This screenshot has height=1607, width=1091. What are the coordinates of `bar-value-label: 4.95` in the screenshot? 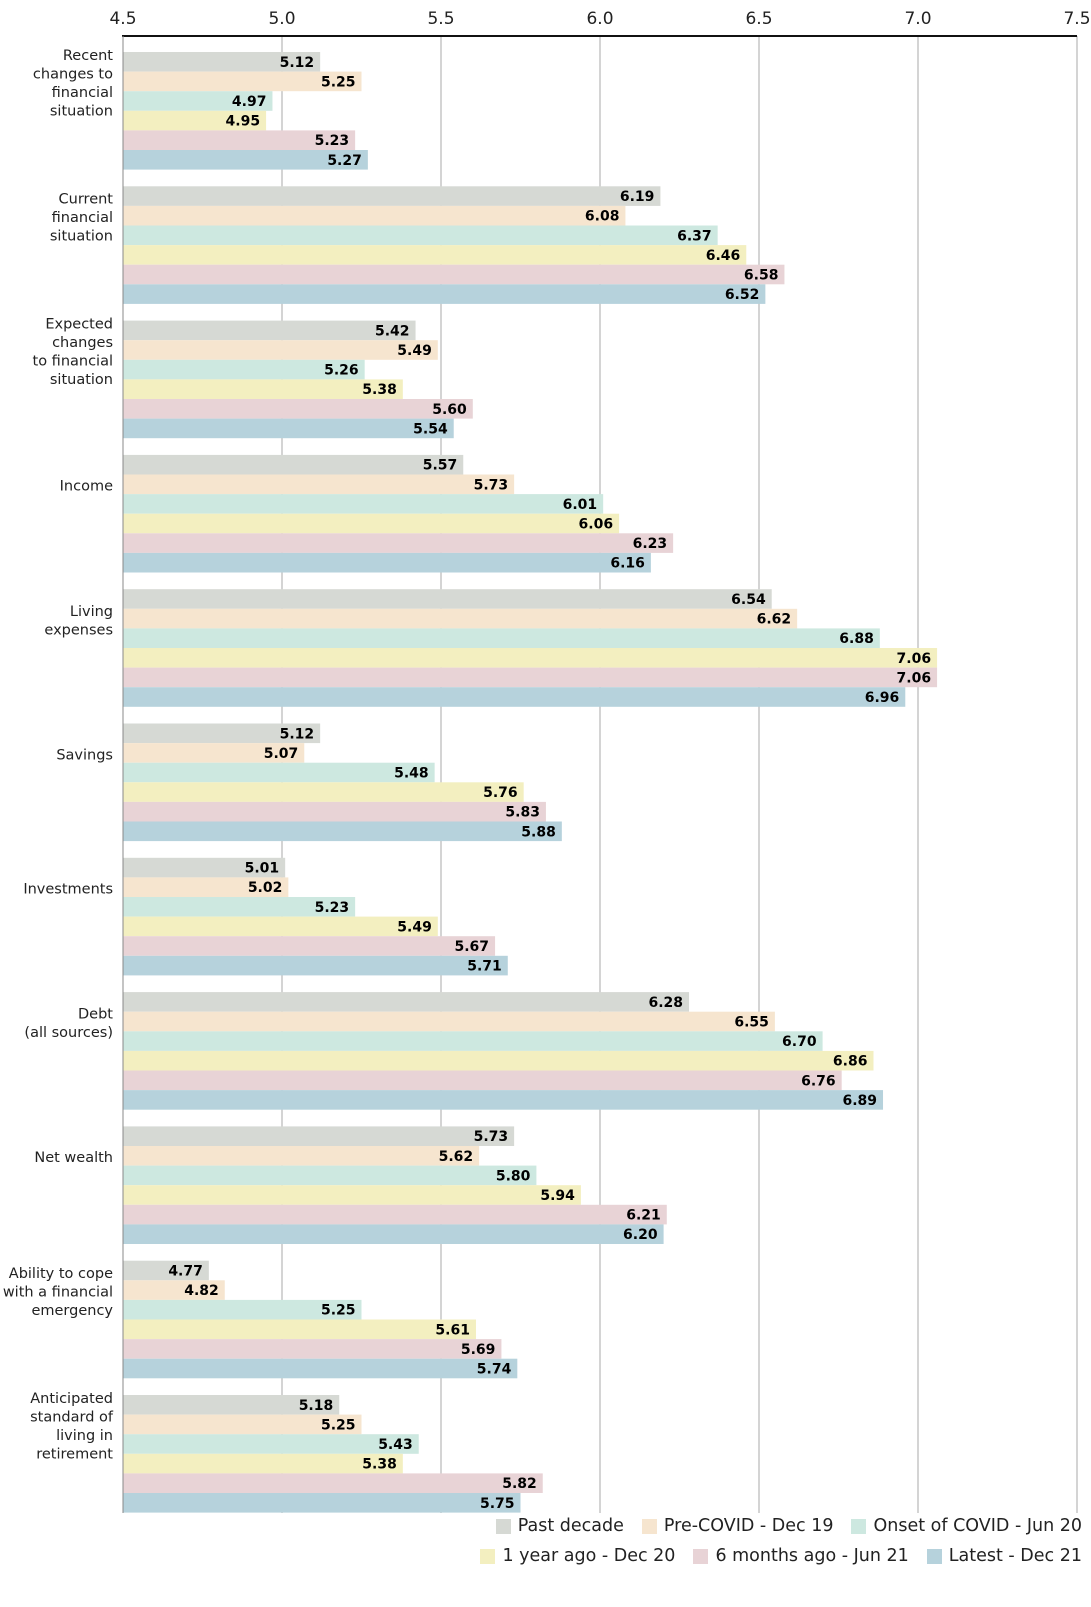 It's located at (243, 122).